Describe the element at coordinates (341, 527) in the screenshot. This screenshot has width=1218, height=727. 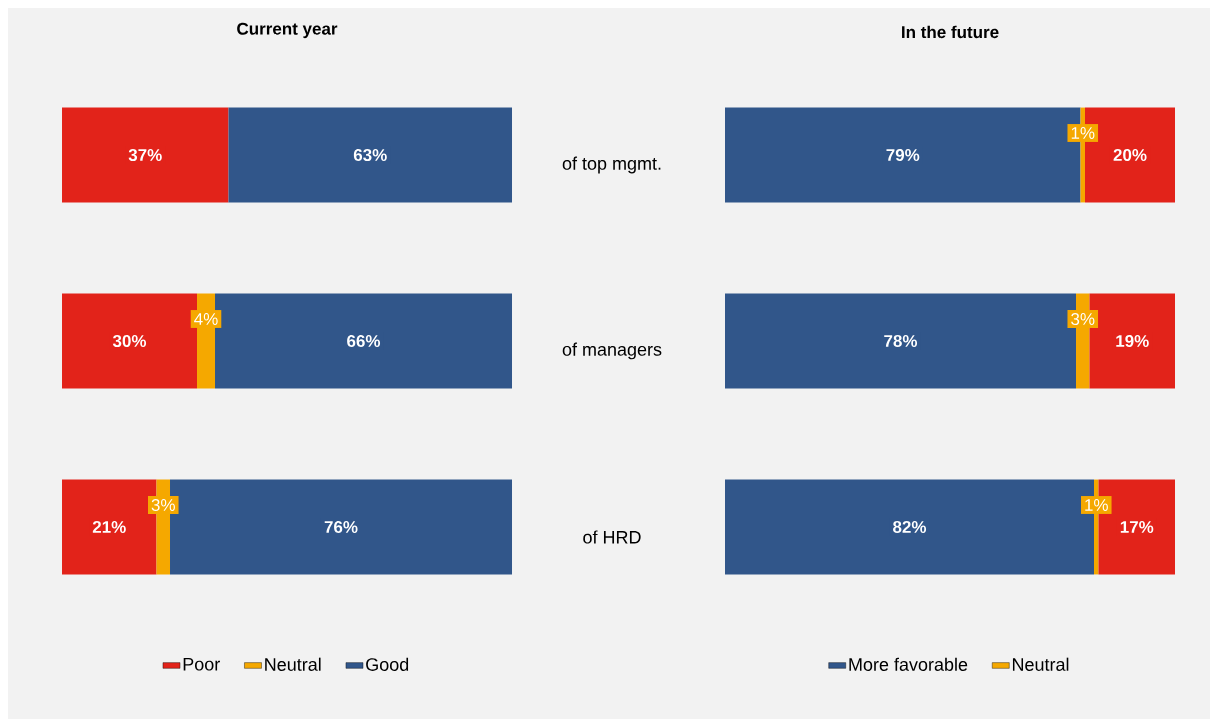
I see `data-label: 76%` at that location.